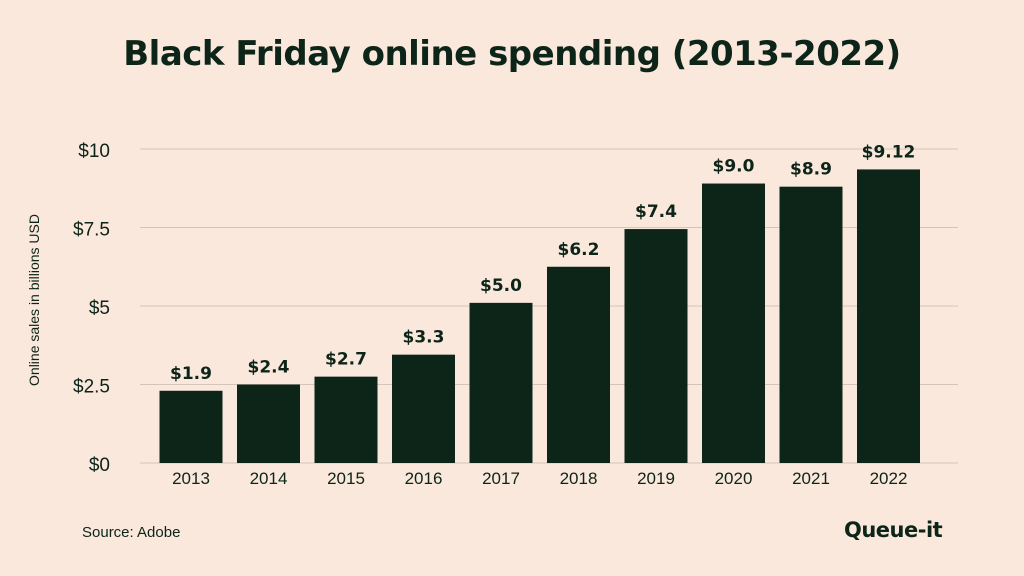 This screenshot has width=1024, height=576. What do you see at coordinates (579, 250) in the screenshot?
I see `data-label: $6.2` at bounding box center [579, 250].